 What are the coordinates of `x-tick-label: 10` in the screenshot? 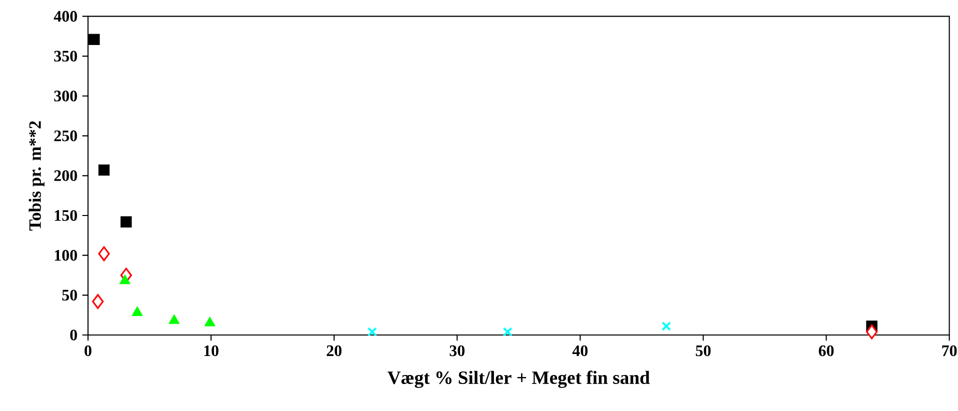 It's located at (211, 350).